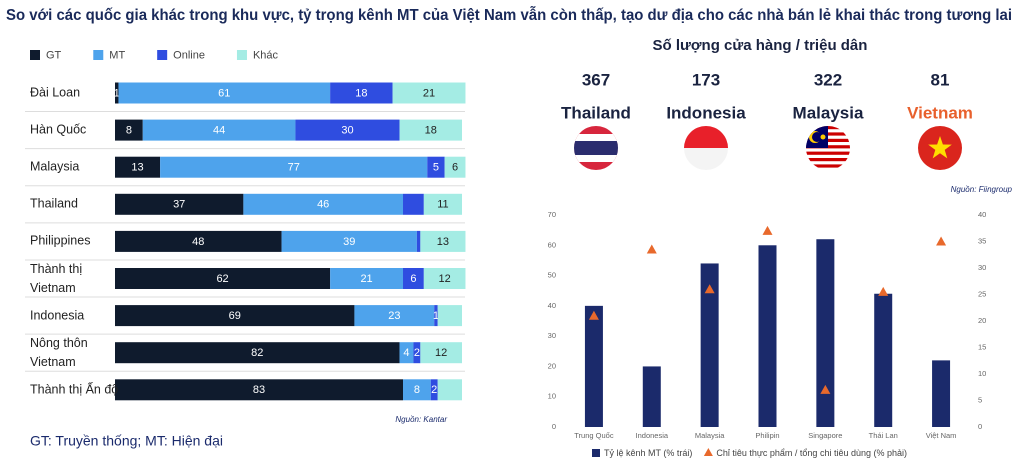 This screenshot has width=1020, height=467. What do you see at coordinates (60, 240) in the screenshot?
I see `category-label: Philippines` at bounding box center [60, 240].